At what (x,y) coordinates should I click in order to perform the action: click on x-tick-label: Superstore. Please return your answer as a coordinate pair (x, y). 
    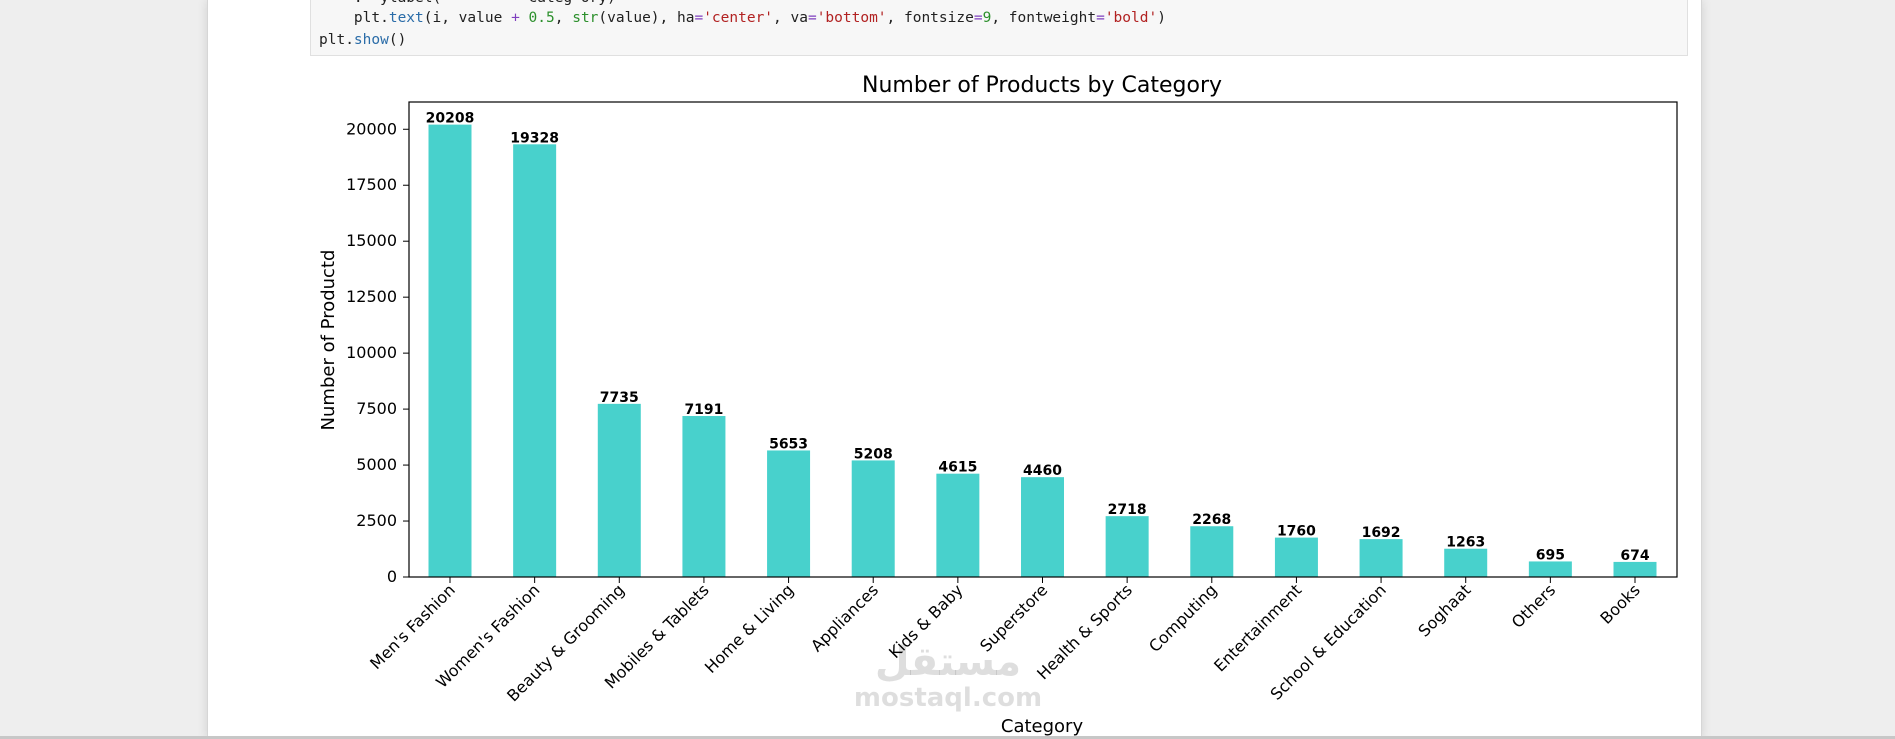
    Looking at the image, I should click on (1013, 617).